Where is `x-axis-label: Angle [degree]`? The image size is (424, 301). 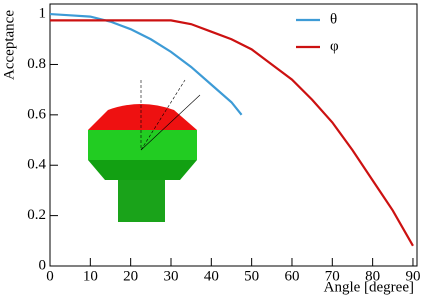
x-axis-label: Angle [degree] is located at coordinates (369, 287).